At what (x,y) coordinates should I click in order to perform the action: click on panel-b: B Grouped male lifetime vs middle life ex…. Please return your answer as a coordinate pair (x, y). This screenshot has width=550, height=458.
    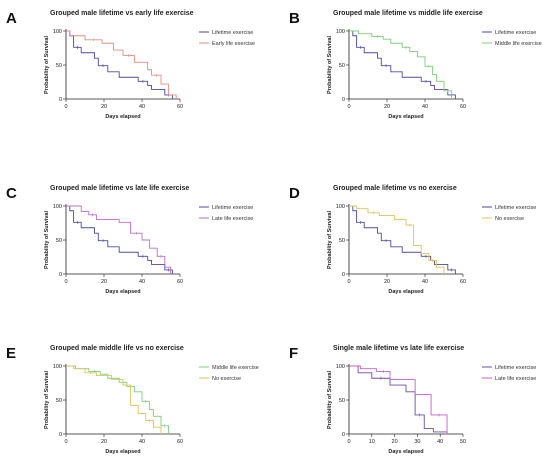
    Looking at the image, I should click on (415, 65).